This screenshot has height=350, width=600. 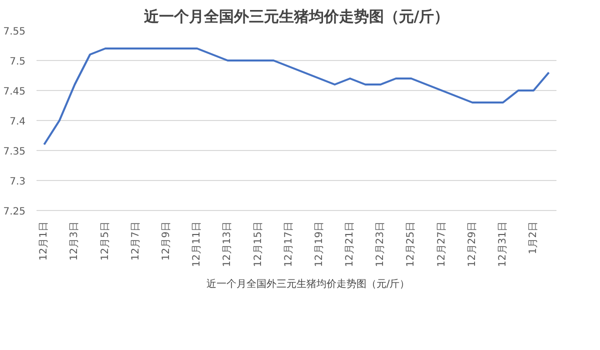 What do you see at coordinates (288, 244) in the screenshot?
I see `x-tick-label: 12月17日` at bounding box center [288, 244].